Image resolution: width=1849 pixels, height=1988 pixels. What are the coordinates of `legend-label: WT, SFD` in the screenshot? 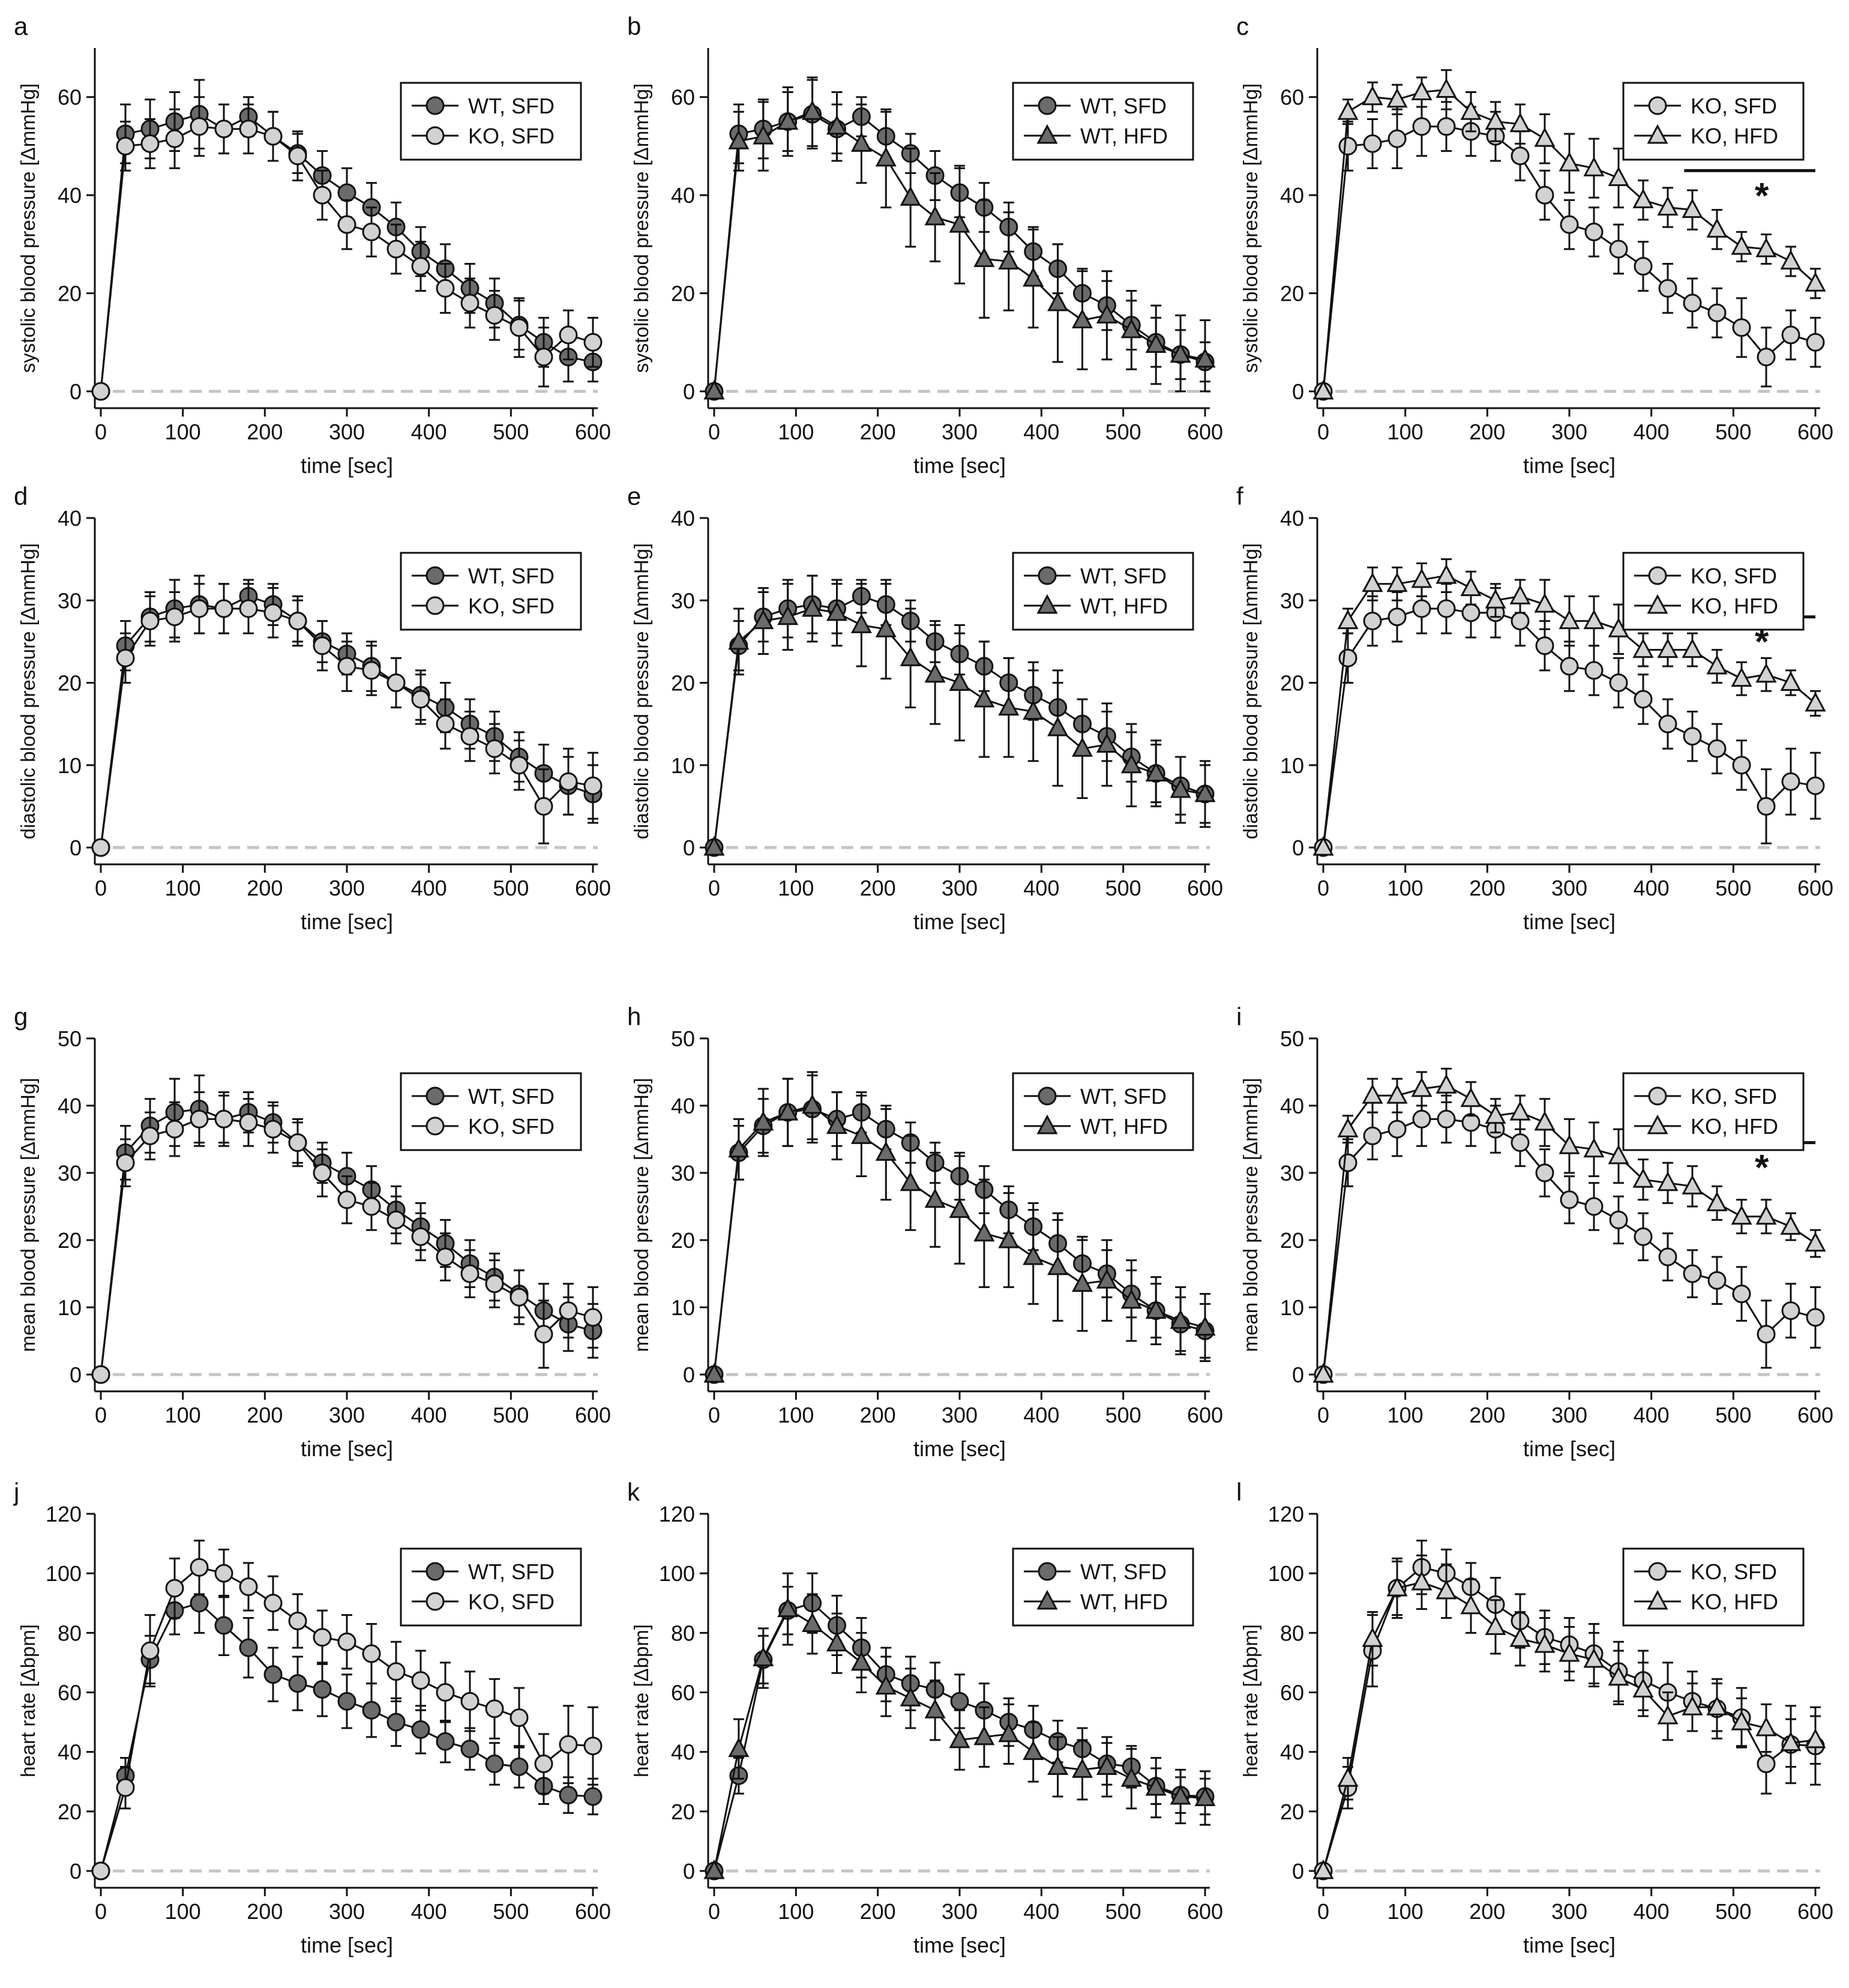 It's located at (1123, 1571).